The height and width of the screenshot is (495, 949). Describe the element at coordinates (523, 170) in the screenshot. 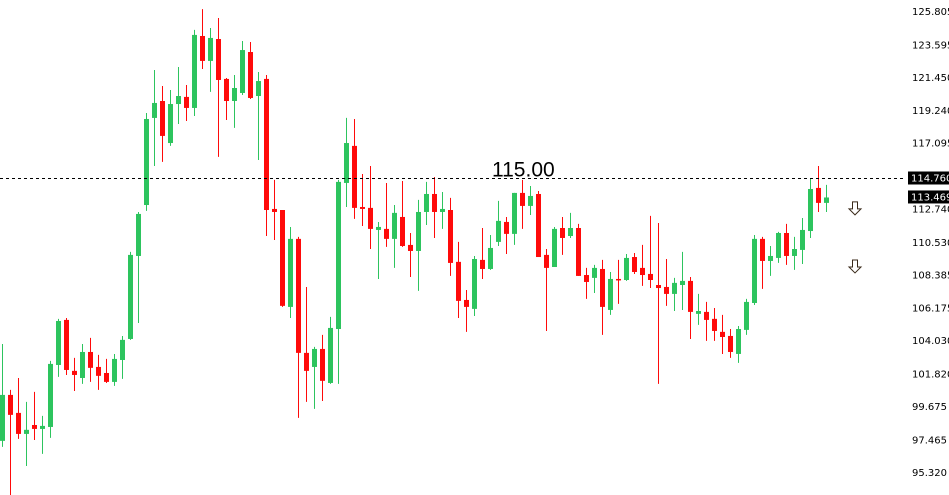

I see `level-annotation: 115.00` at that location.